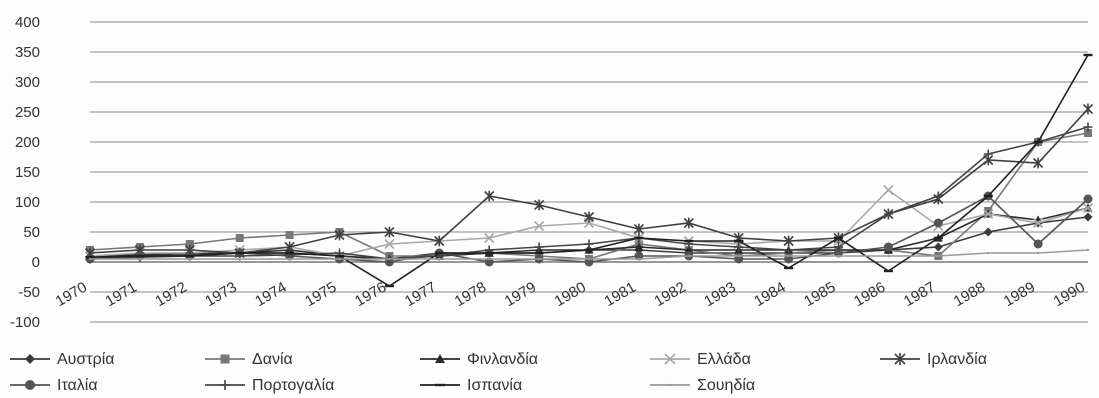 Image resolution: width=1099 pixels, height=398 pixels. Describe the element at coordinates (494, 385) in the screenshot. I see `legend-label: Ισπανία` at that location.